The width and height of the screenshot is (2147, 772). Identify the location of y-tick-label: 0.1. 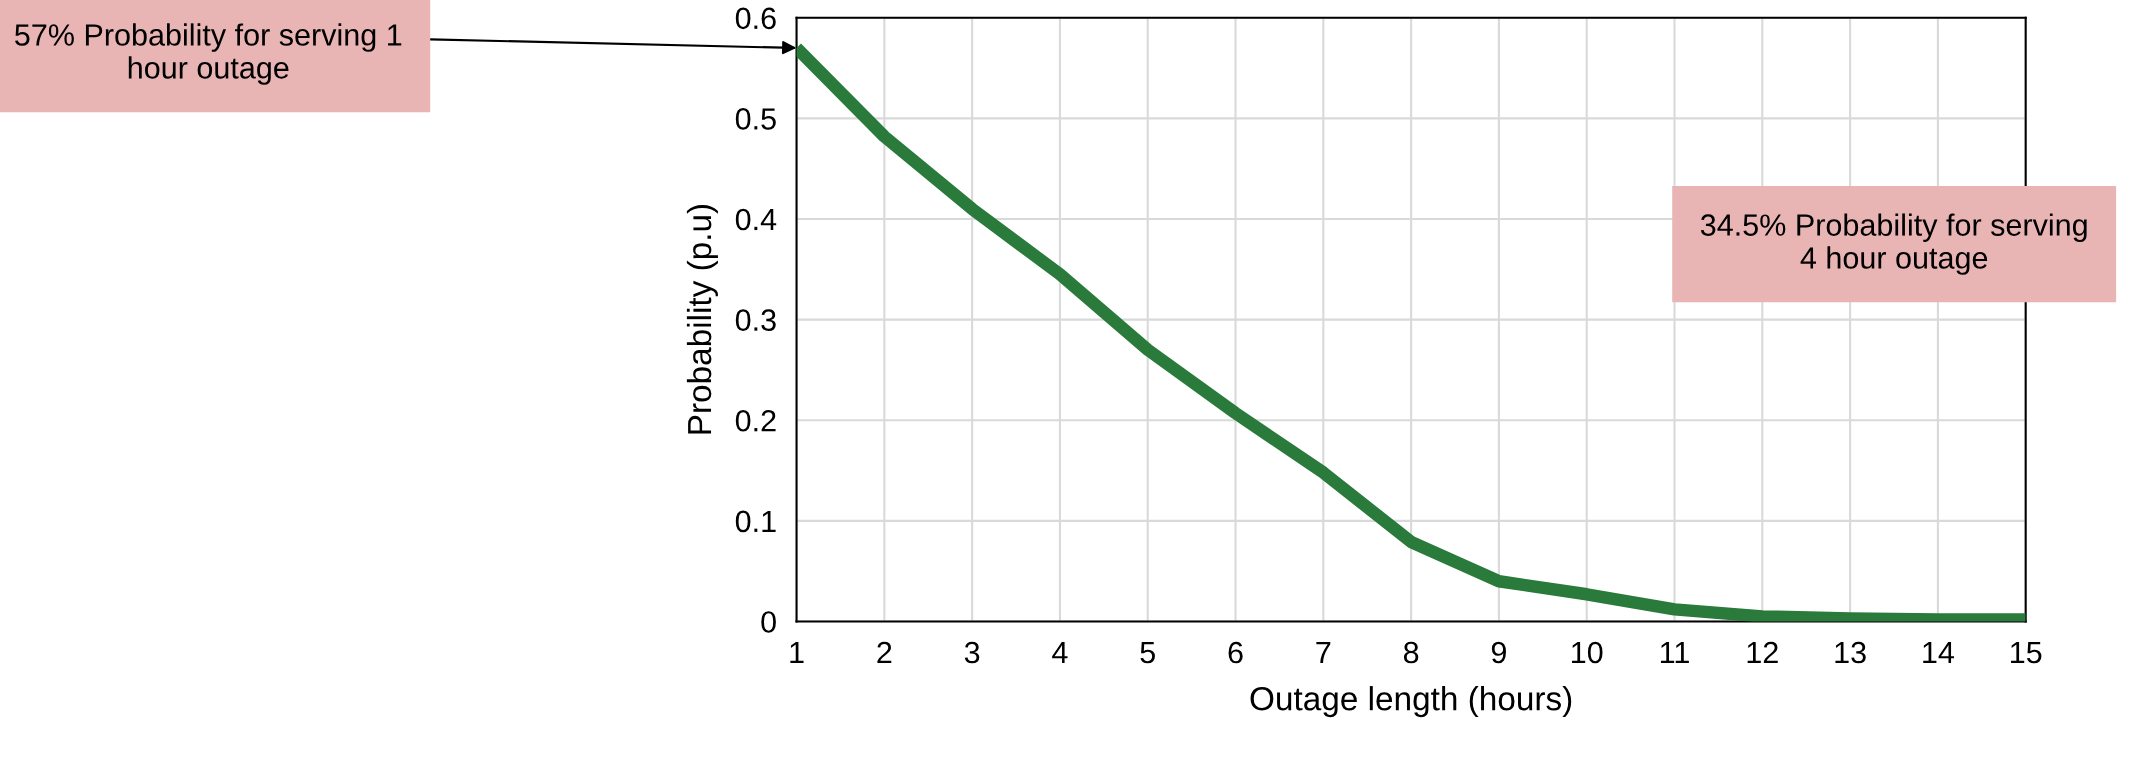
(755, 521).